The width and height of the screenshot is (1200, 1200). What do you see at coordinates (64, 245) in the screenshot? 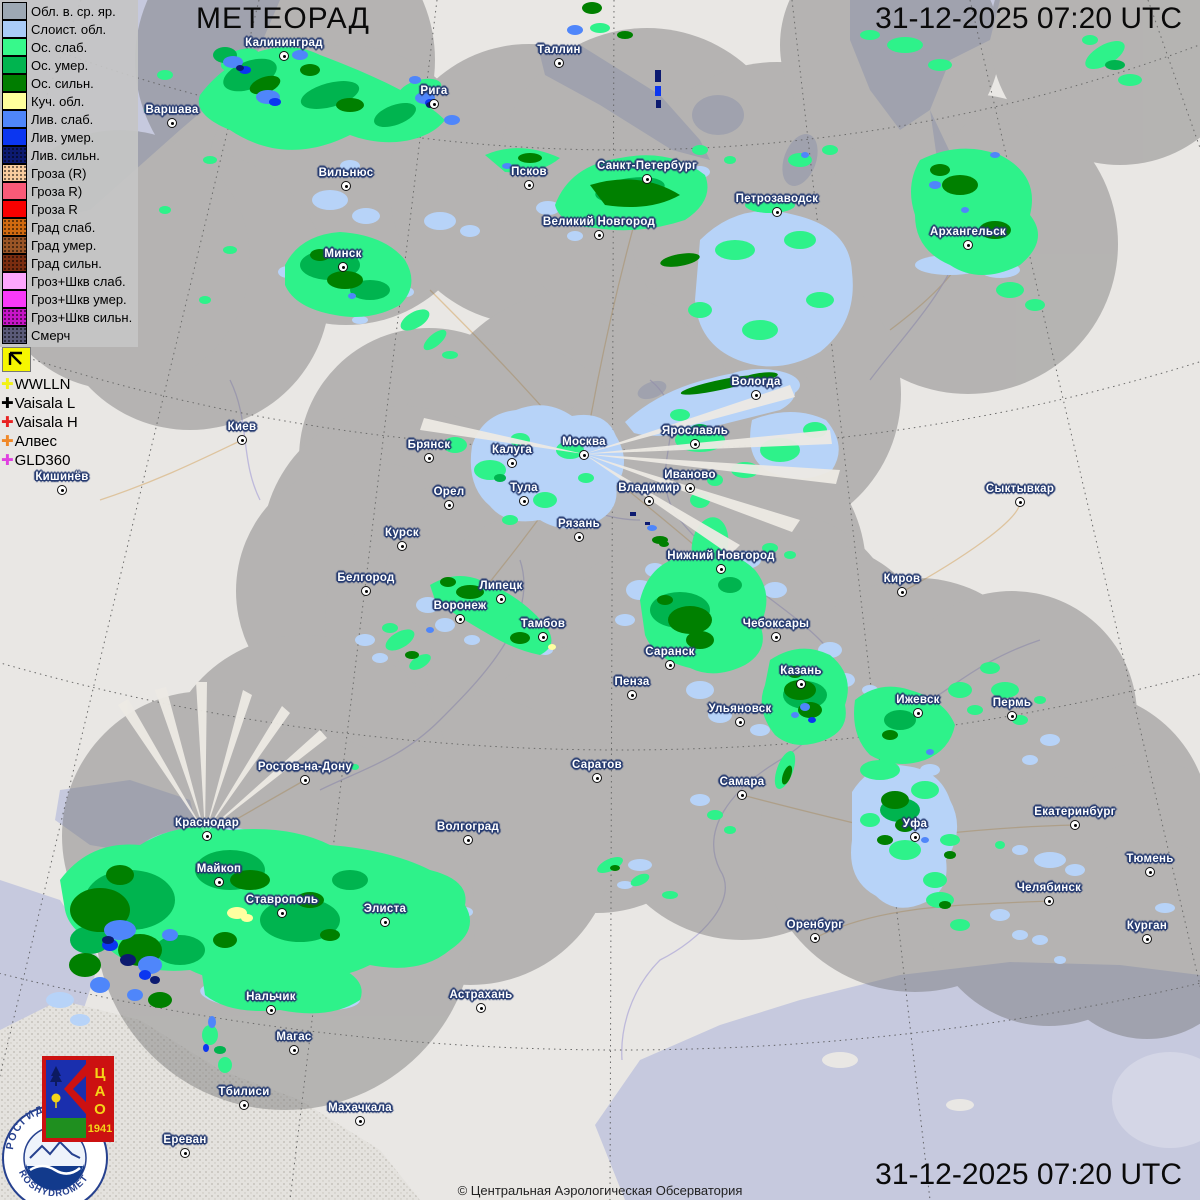
I see `legend-label: Град умер.` at bounding box center [64, 245].